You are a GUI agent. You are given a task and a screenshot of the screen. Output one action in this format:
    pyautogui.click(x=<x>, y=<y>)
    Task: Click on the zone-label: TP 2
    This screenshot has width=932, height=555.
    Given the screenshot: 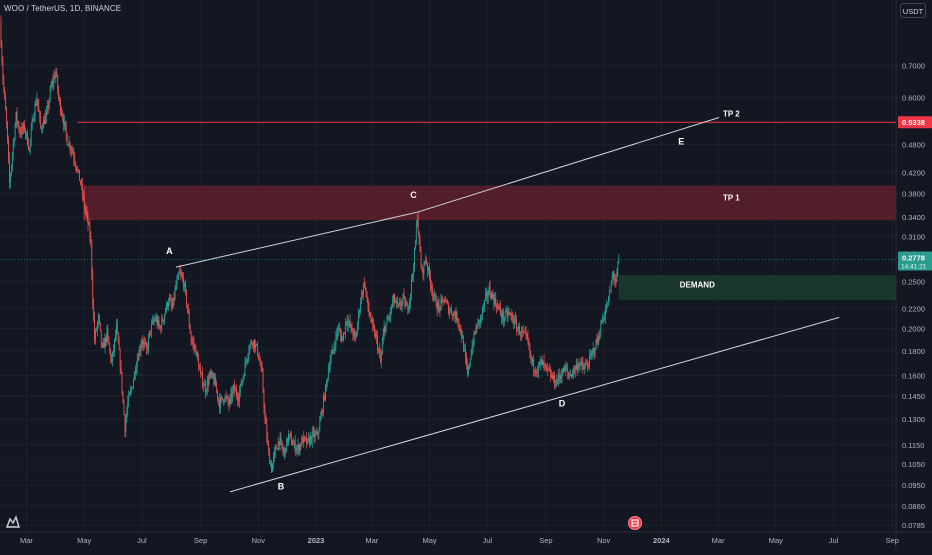 What is the action you would take?
    pyautogui.click(x=731, y=114)
    